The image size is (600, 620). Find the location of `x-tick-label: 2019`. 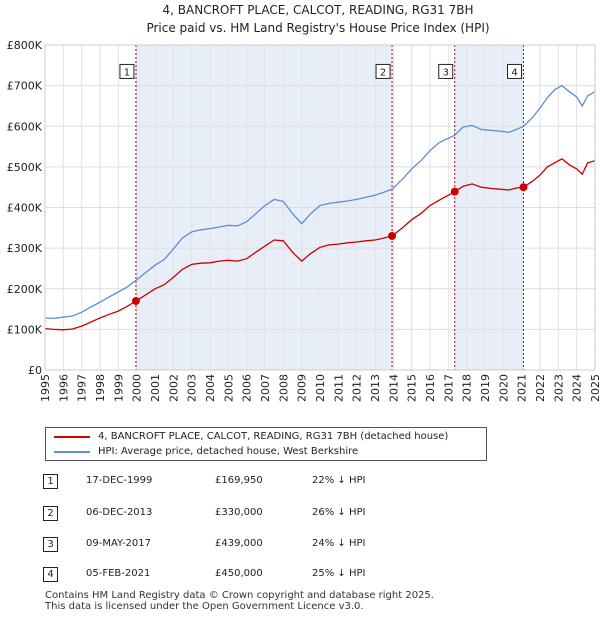

x-tick-label: 2019 is located at coordinates (485, 388).